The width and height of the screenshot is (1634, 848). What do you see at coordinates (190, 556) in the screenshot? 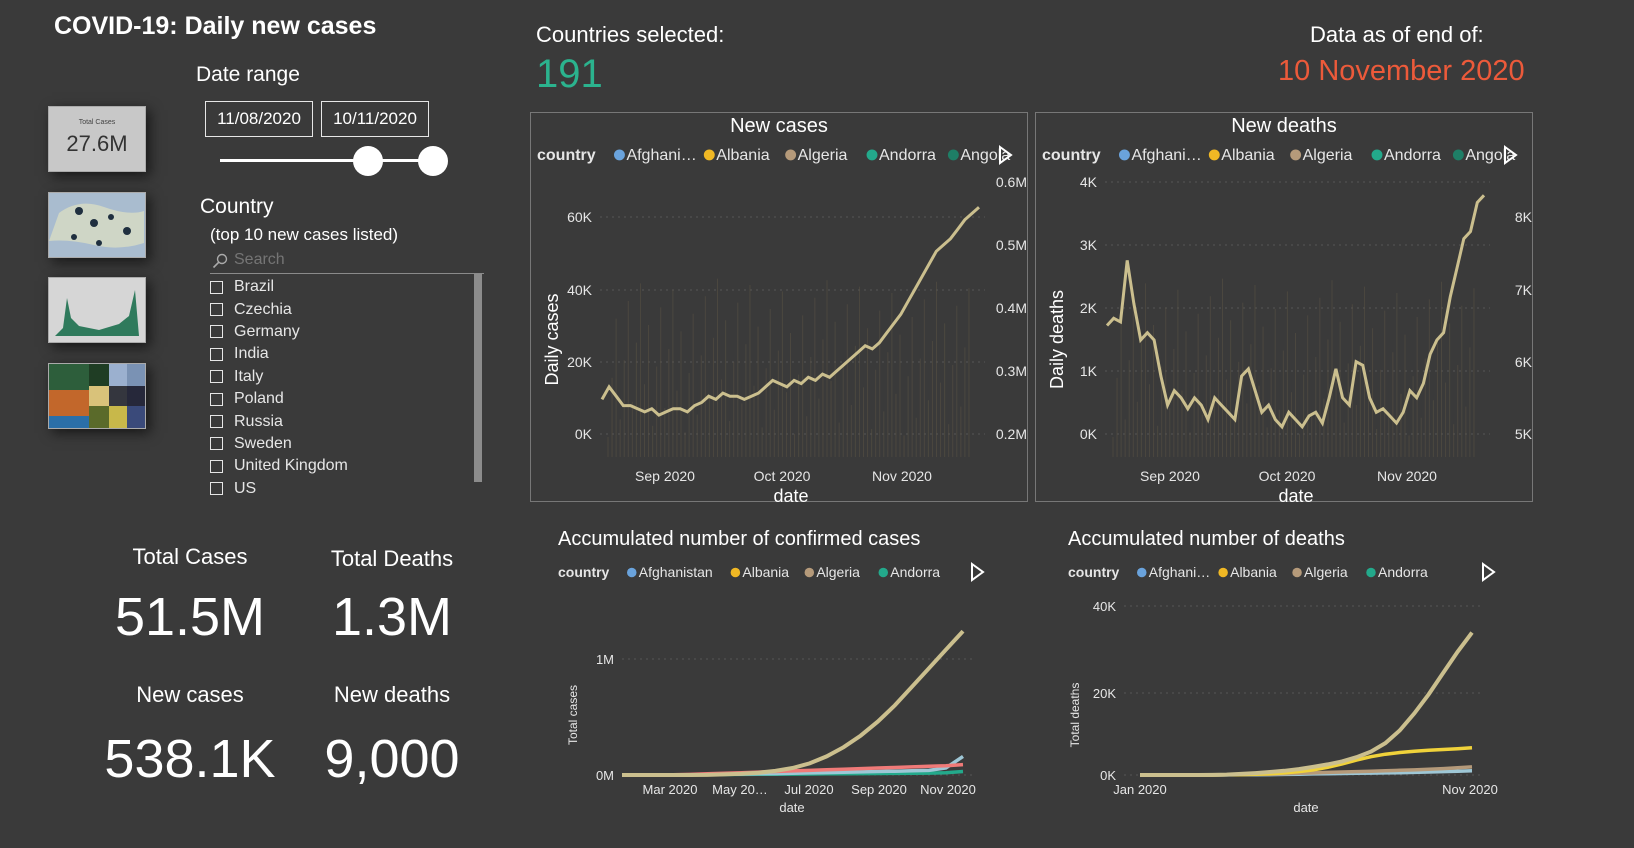
I see `kpi-total-cases-label: Total Cases` at bounding box center [190, 556].